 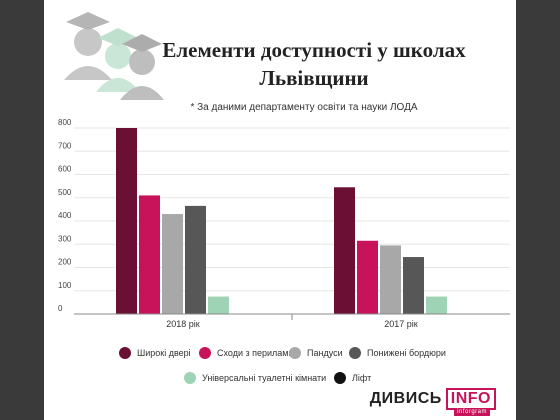 What do you see at coordinates (470, 399) in the screenshot?
I see `brand-info: INFO` at bounding box center [470, 399].